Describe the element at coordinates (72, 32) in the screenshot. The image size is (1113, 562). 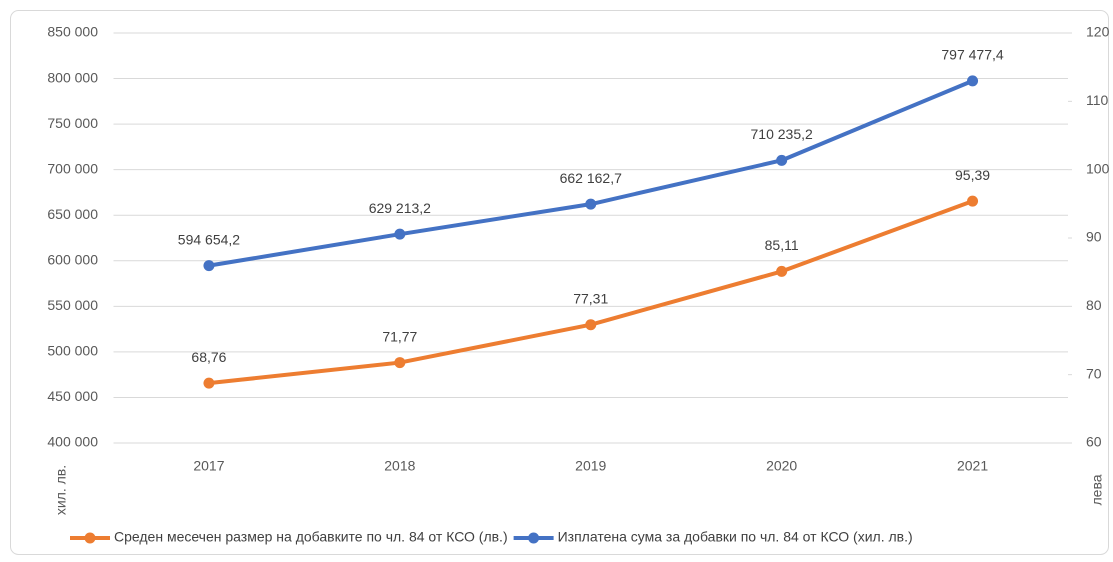
I see `y-tick-label: 850 000` at that location.